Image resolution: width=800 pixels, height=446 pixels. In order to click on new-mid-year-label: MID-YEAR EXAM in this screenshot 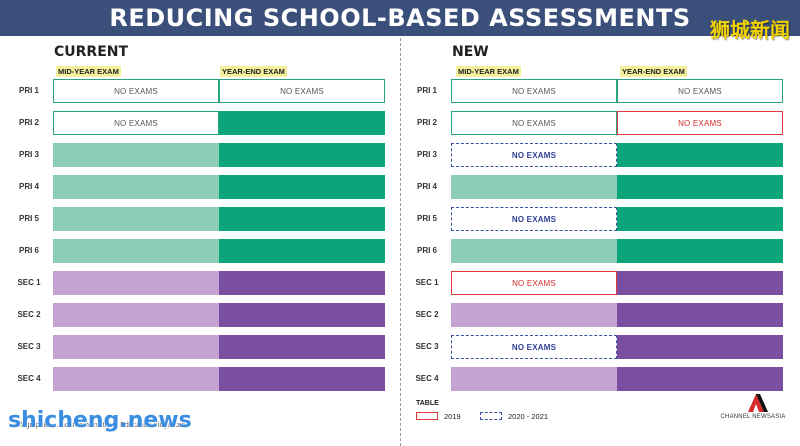, I will do `click(488, 71)`.